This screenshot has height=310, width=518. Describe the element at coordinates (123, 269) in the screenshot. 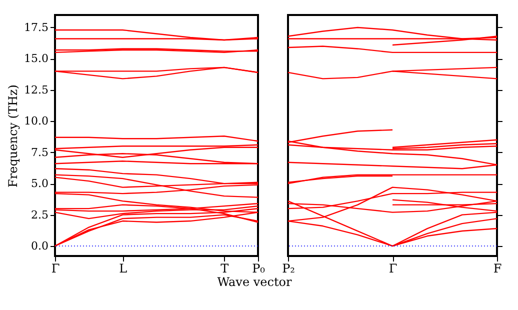

I see `x-tick-label: L` at that location.